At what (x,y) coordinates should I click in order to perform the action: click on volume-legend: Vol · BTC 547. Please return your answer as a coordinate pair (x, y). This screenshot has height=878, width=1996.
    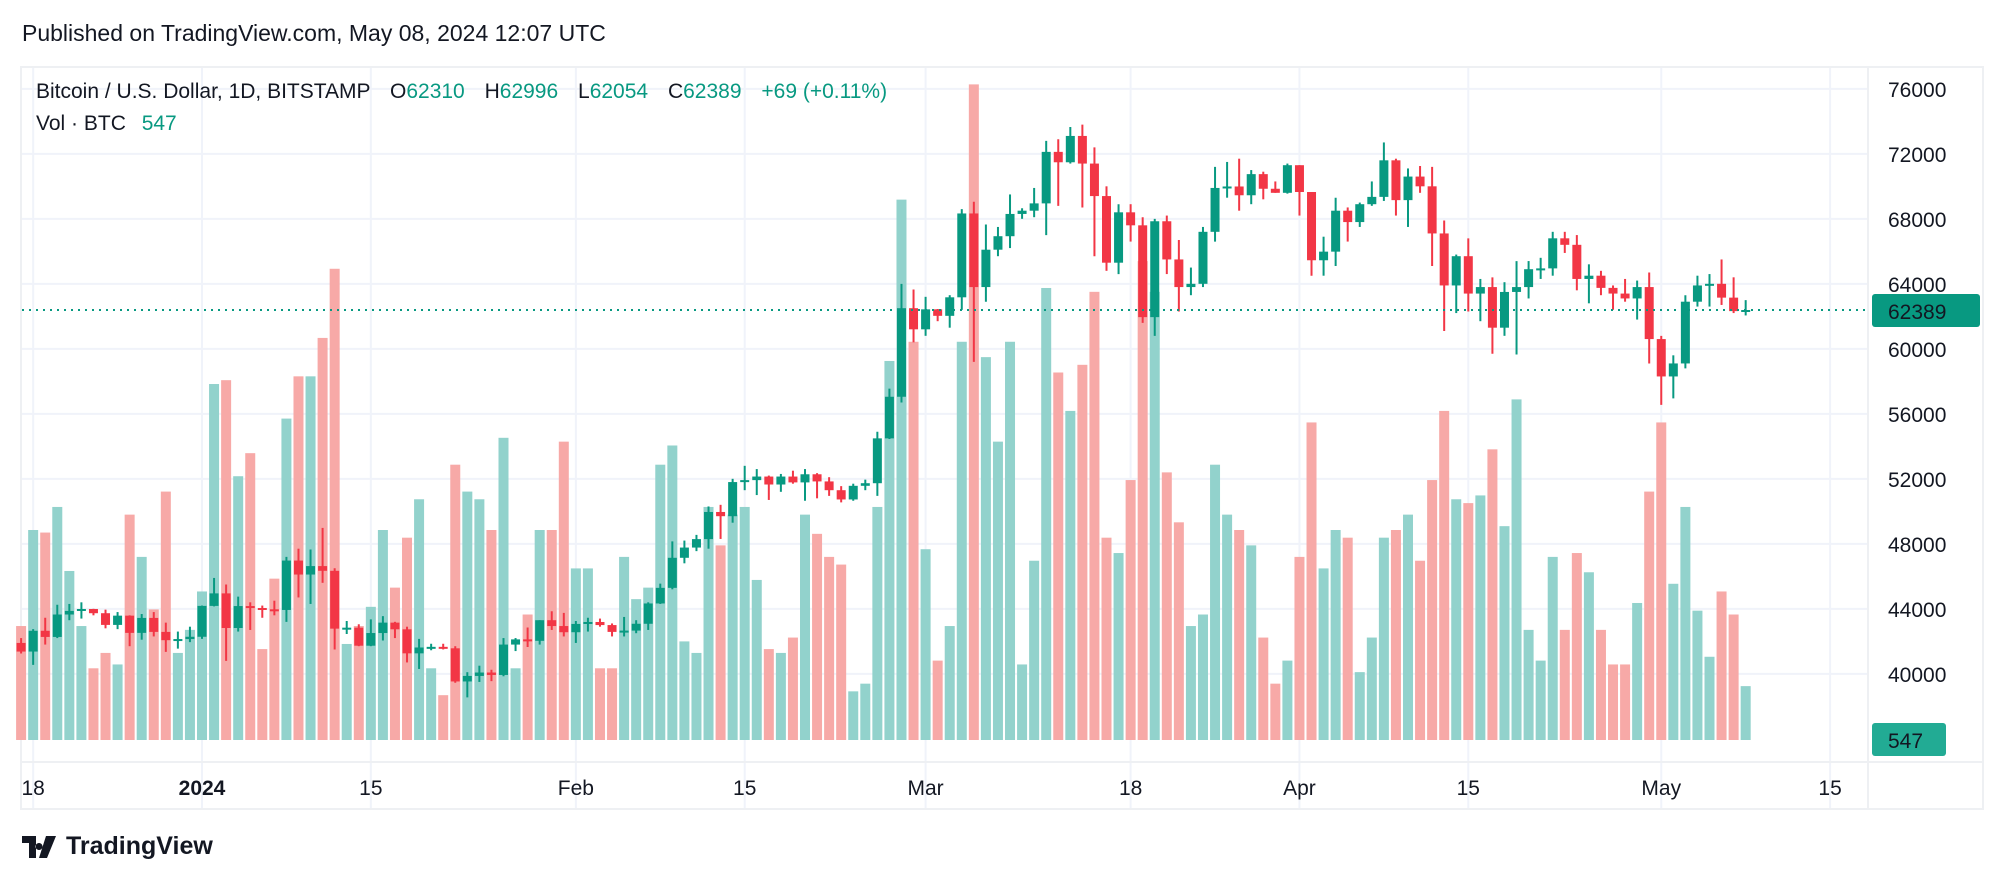
    Looking at the image, I should click on (461, 126).